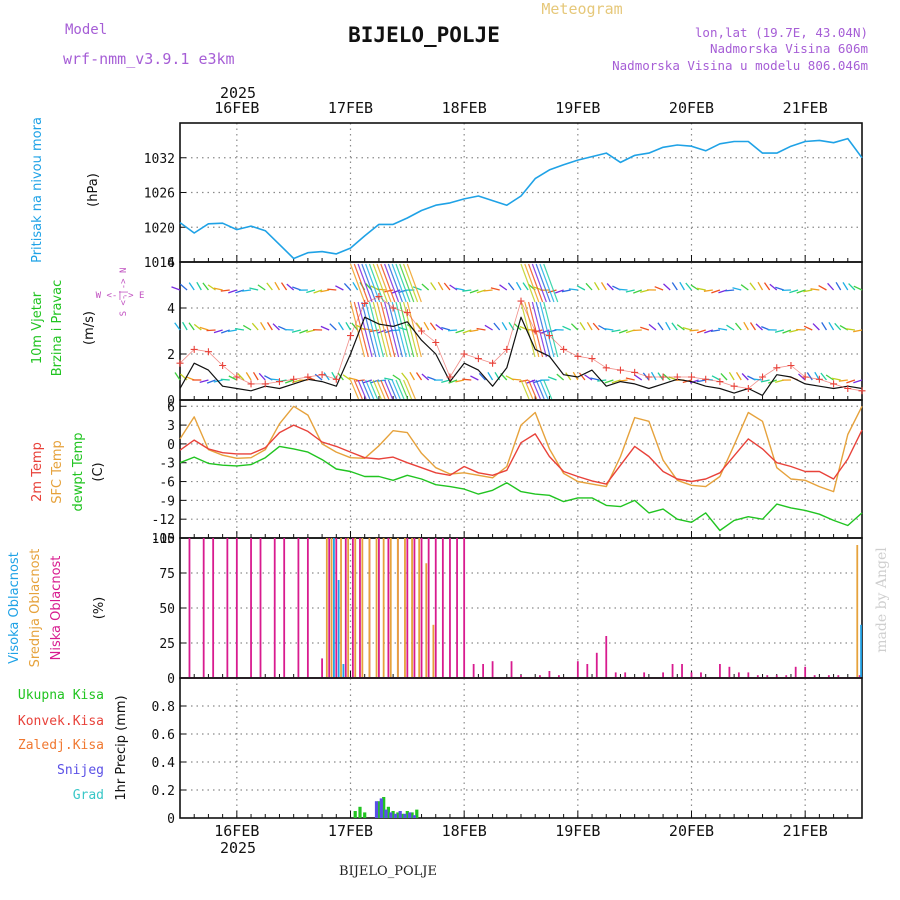 This screenshot has height=900, width=900. What do you see at coordinates (577, 831) in the screenshot?
I see `bottom-day-label: 19FEB` at bounding box center [577, 831].